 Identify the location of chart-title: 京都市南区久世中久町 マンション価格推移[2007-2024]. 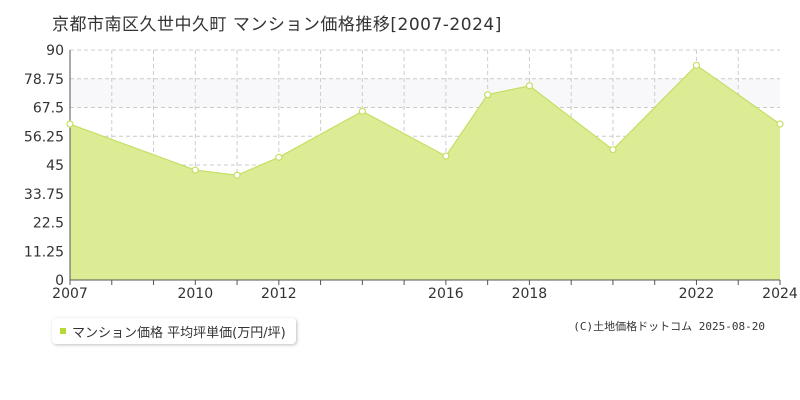
(277, 25).